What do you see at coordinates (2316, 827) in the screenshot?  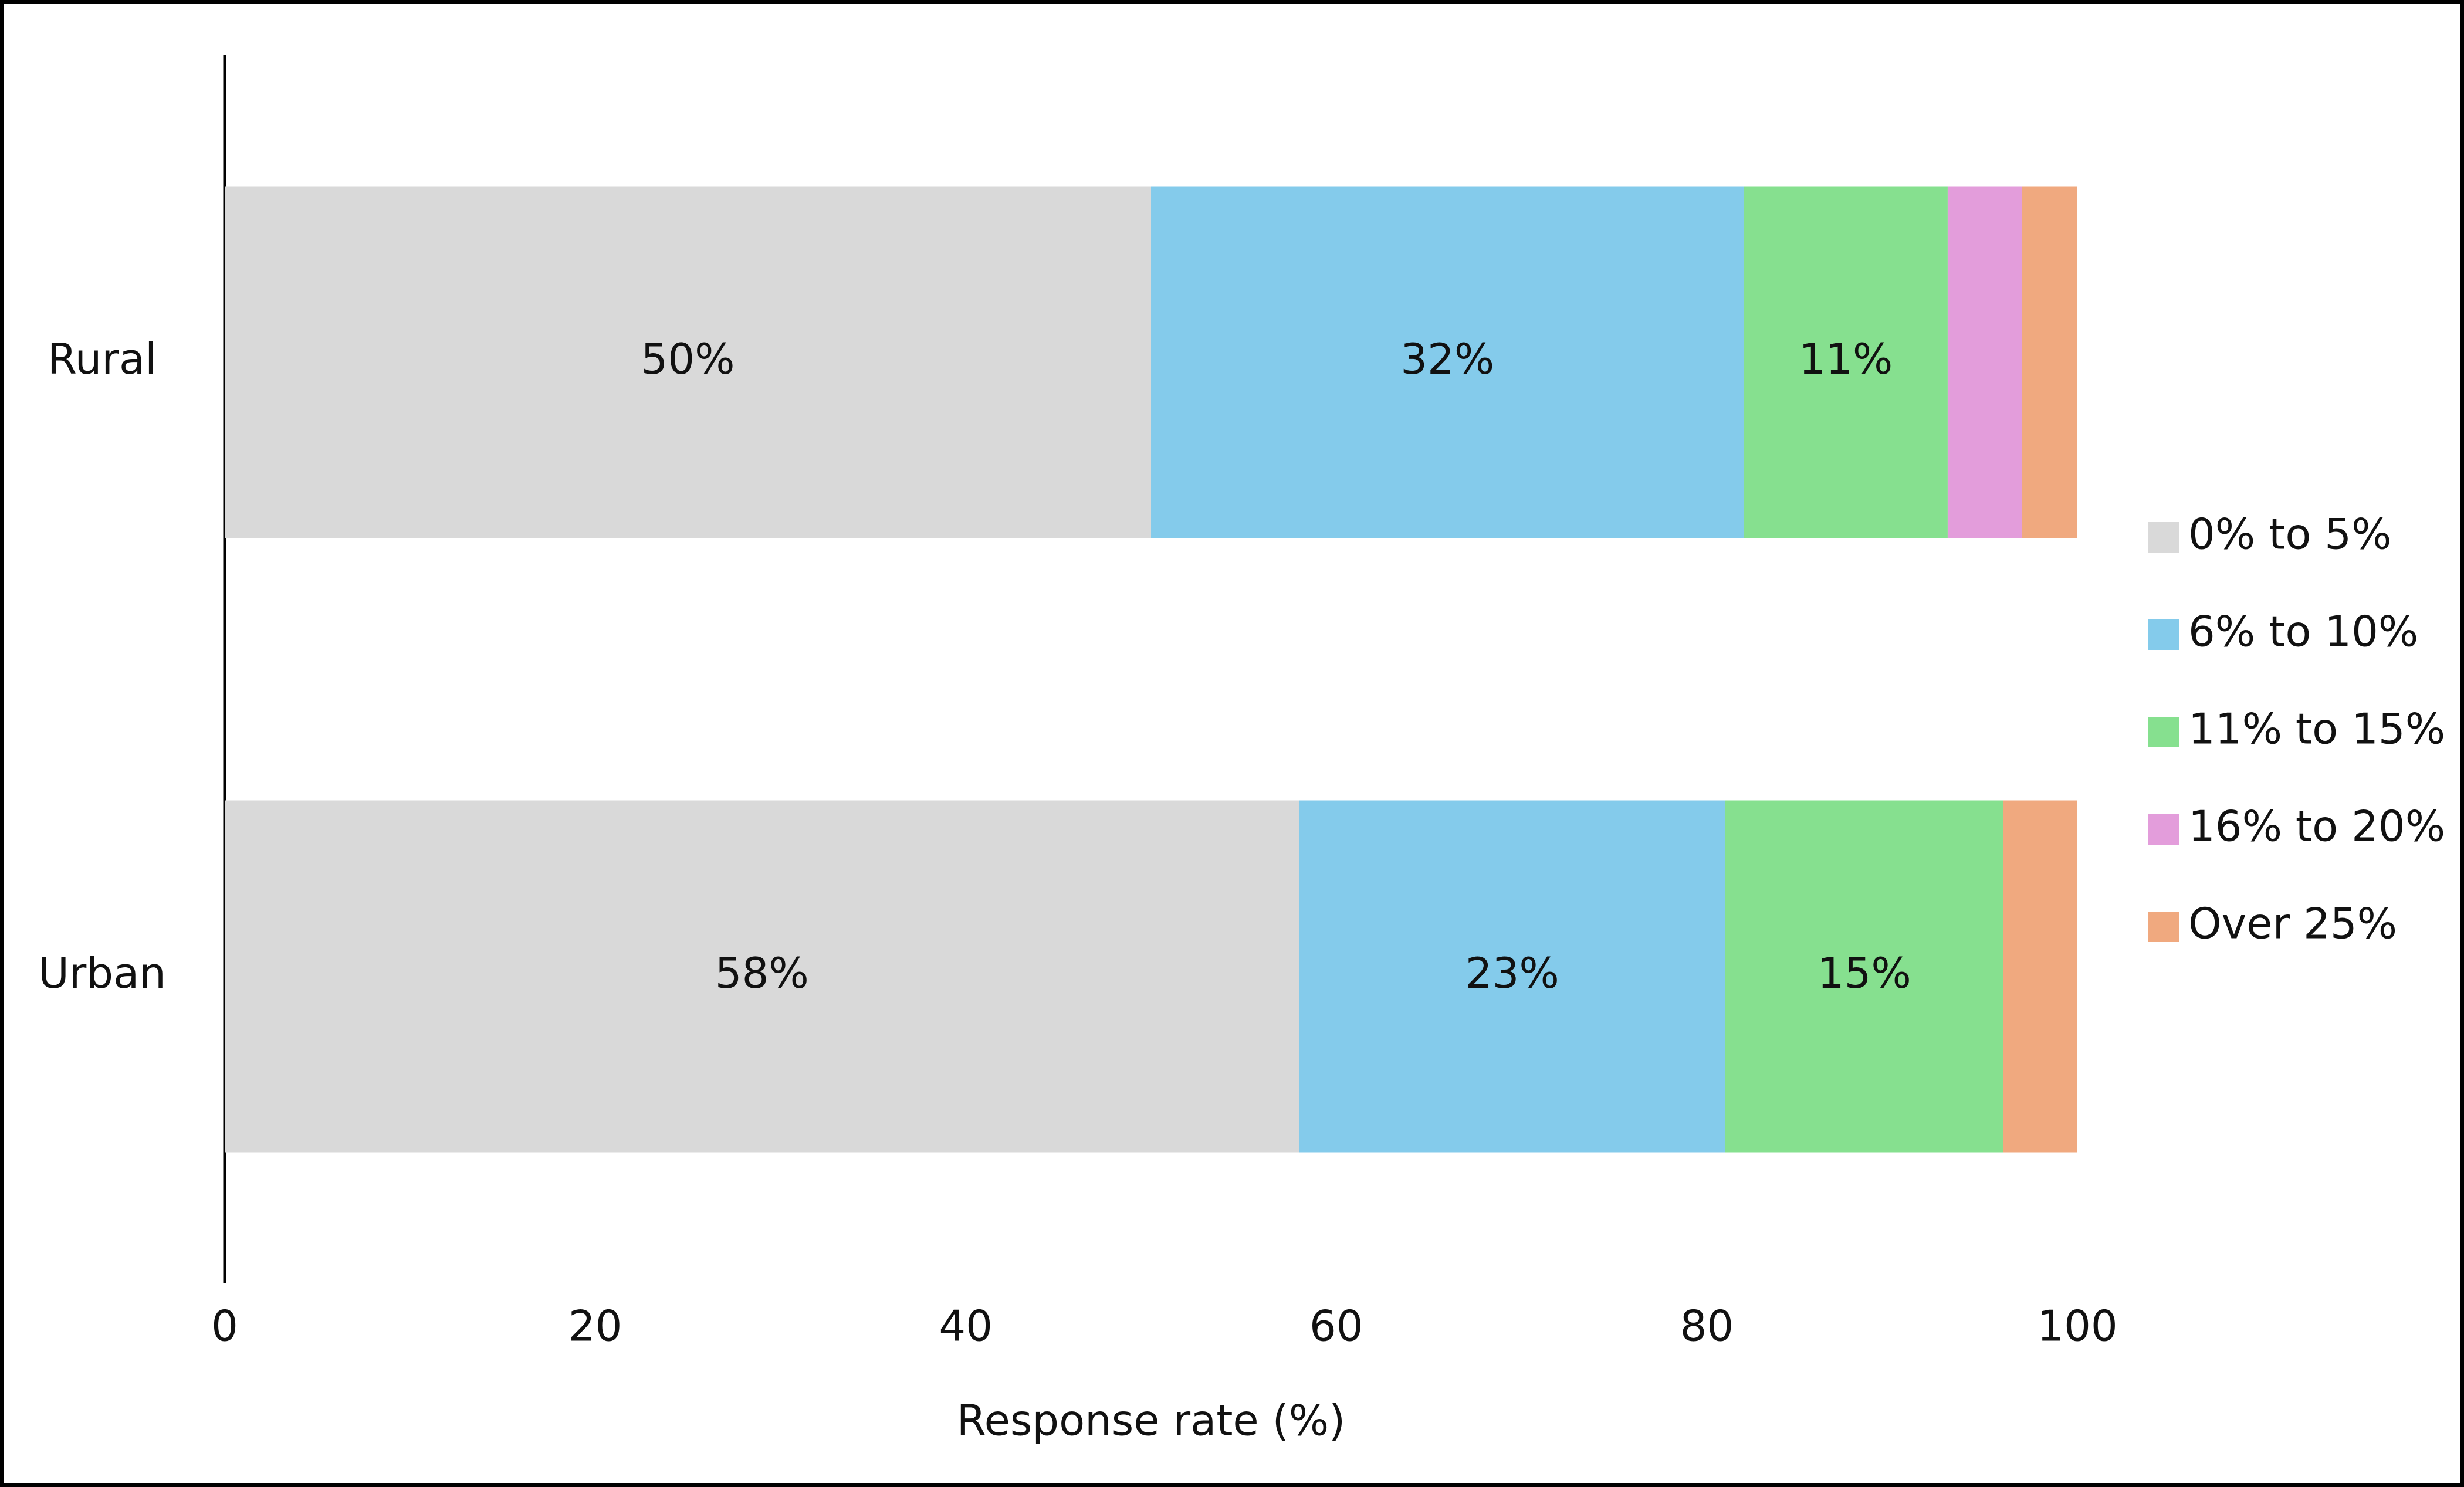 I see `legend-label: 16% to 20%` at bounding box center [2316, 827].